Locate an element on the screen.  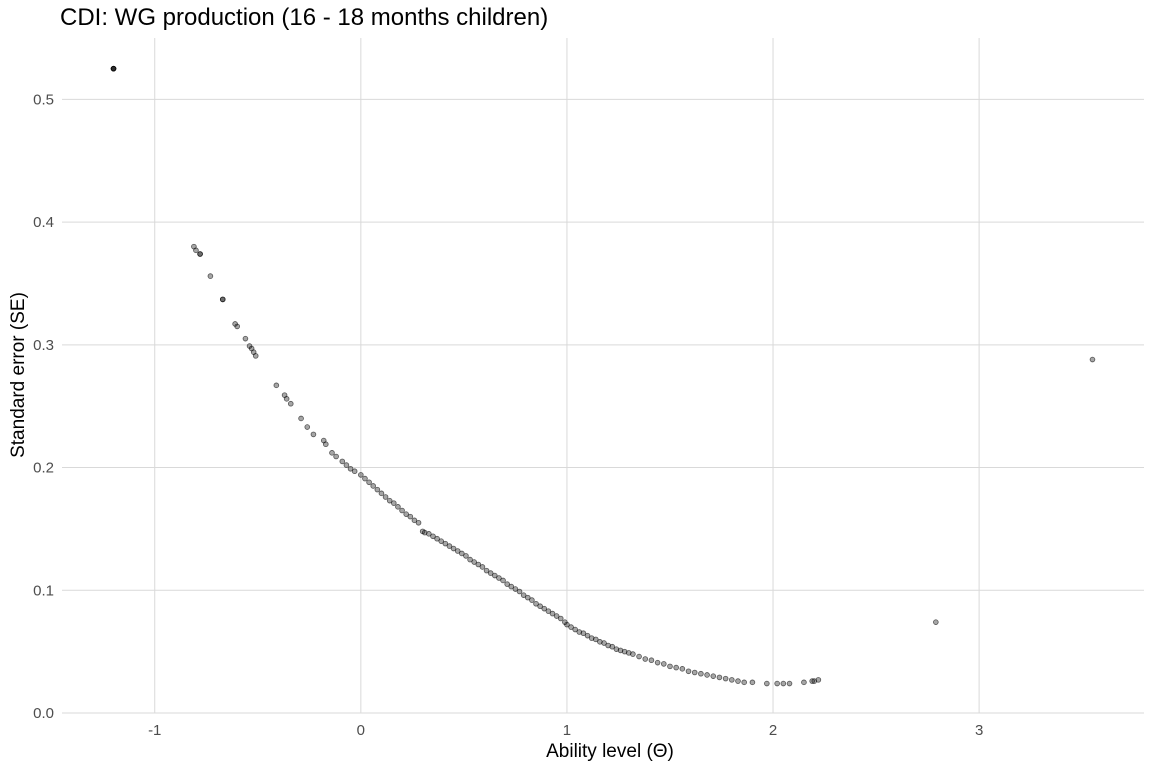
x-tick-label: -1 is located at coordinates (154, 730).